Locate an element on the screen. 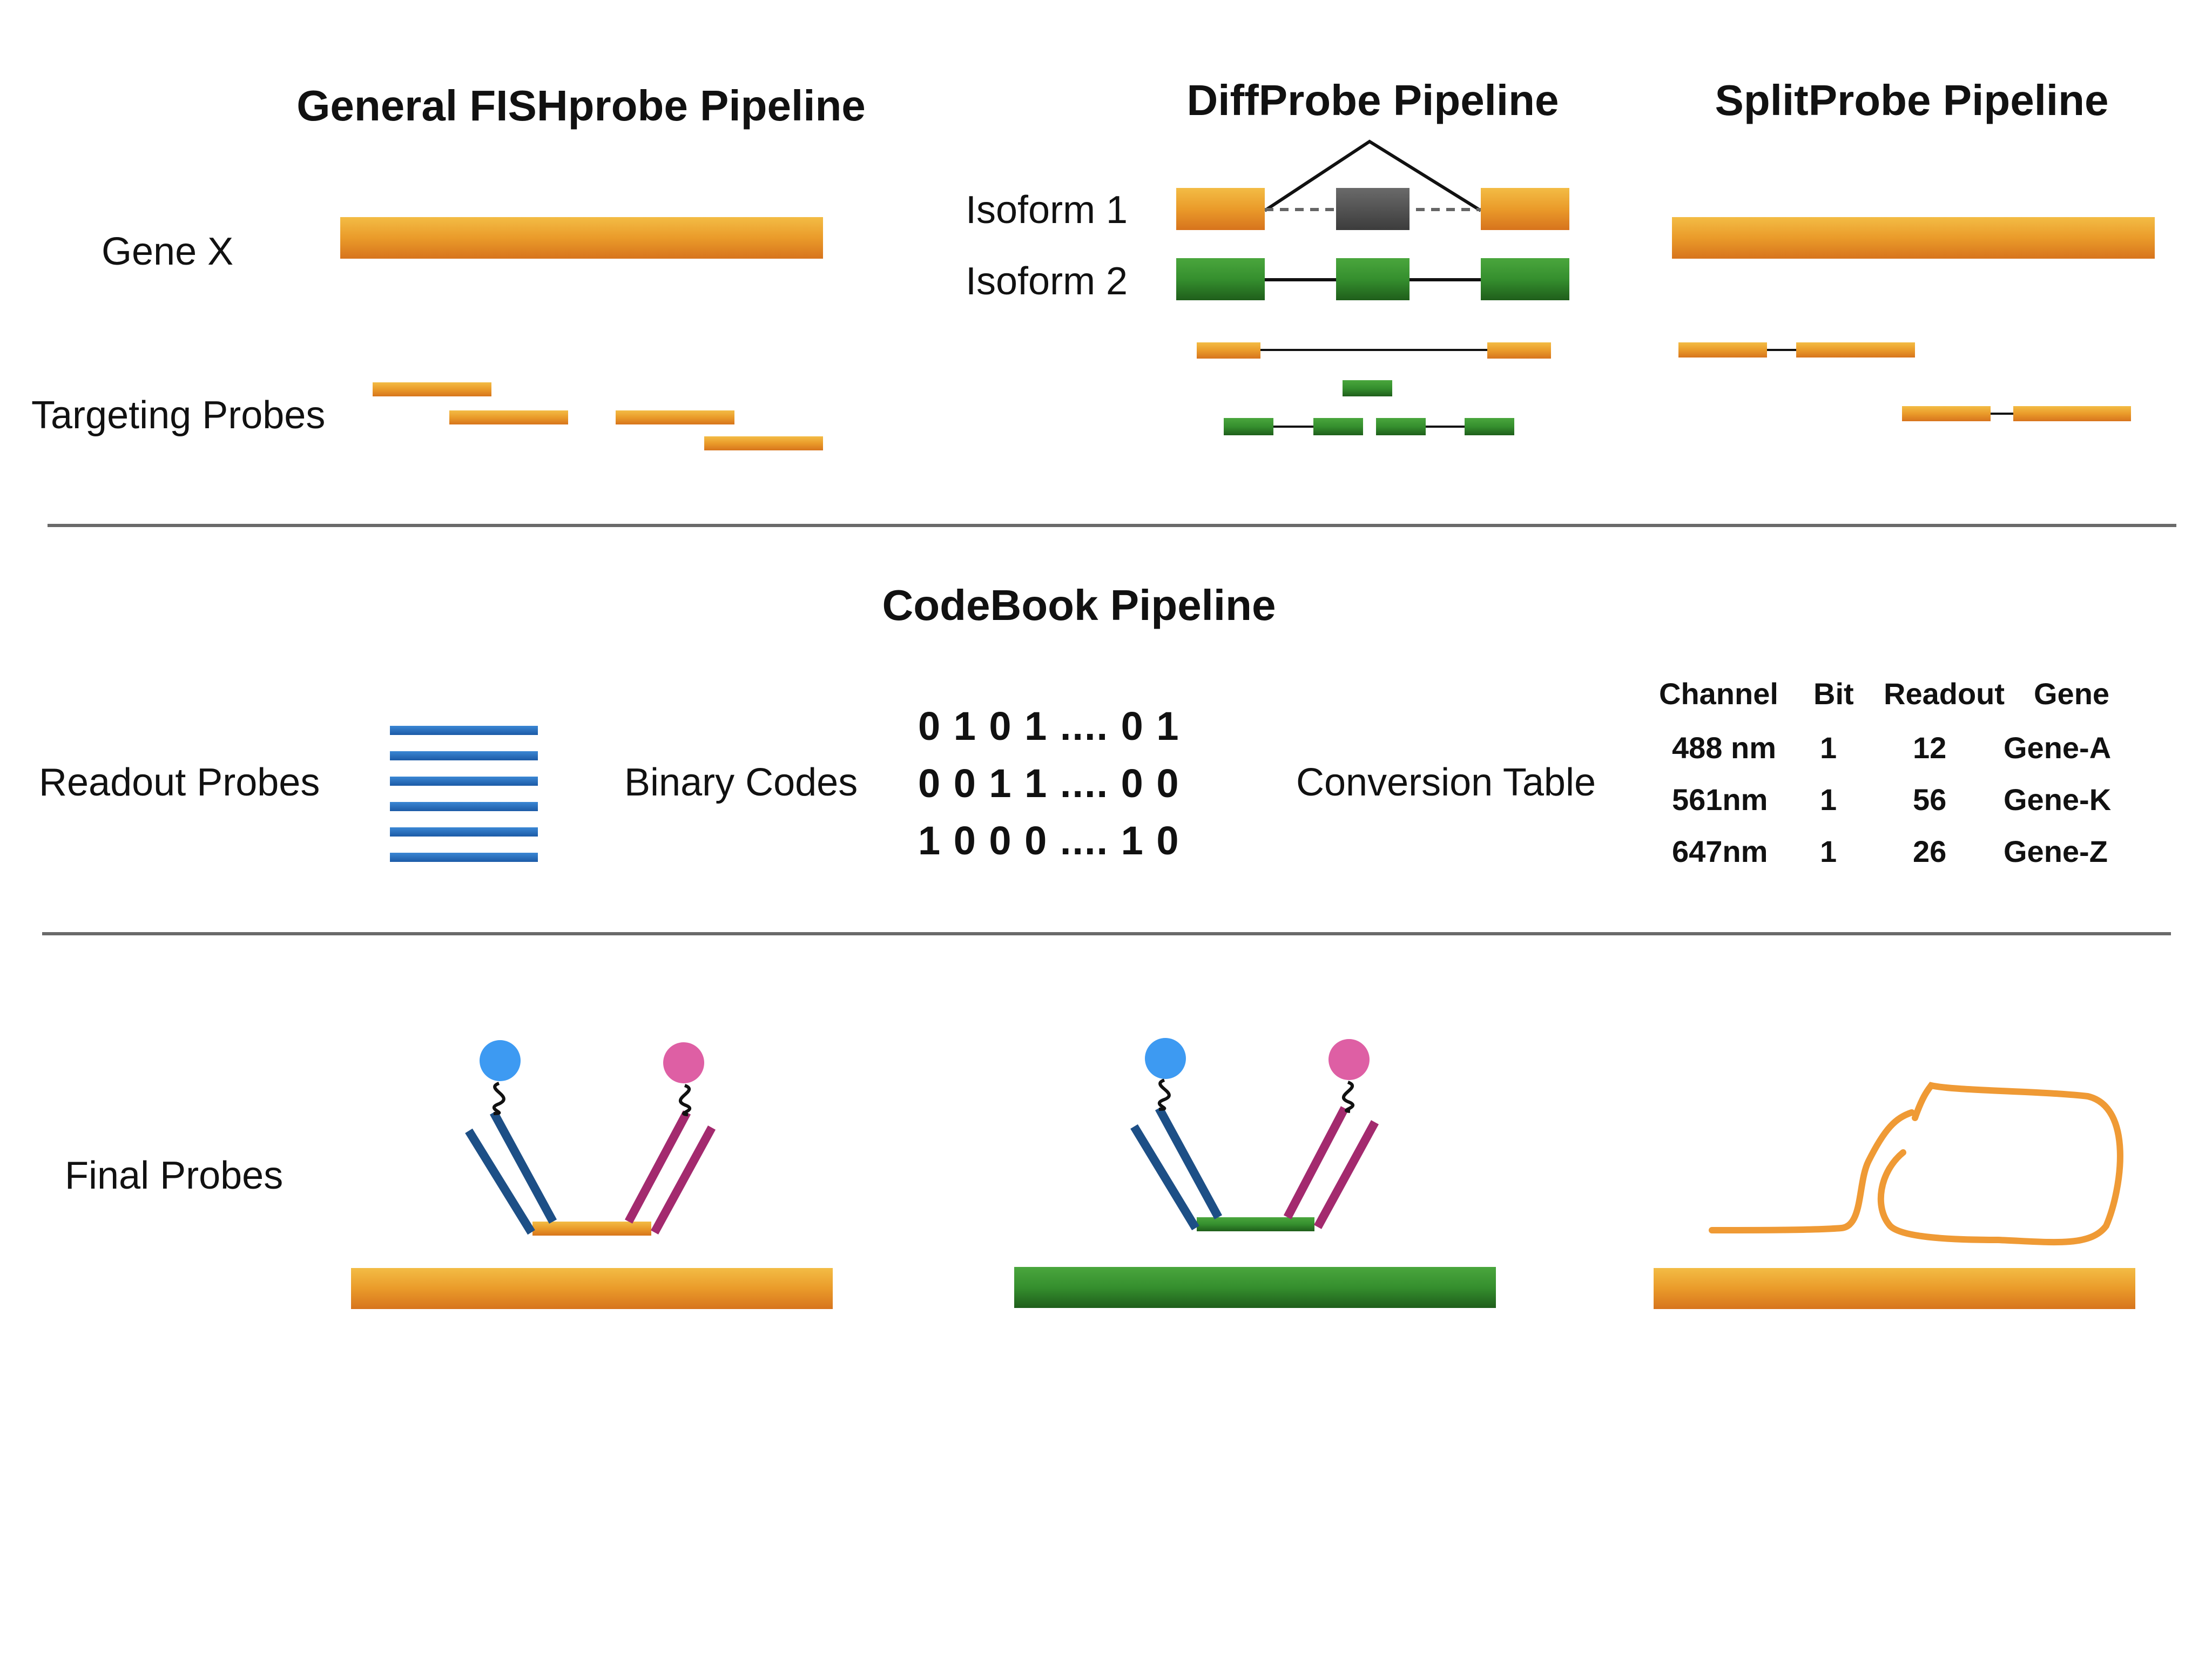 The width and height of the screenshot is (2212, 1659). table-header: Gene is located at coordinates (2072, 694).